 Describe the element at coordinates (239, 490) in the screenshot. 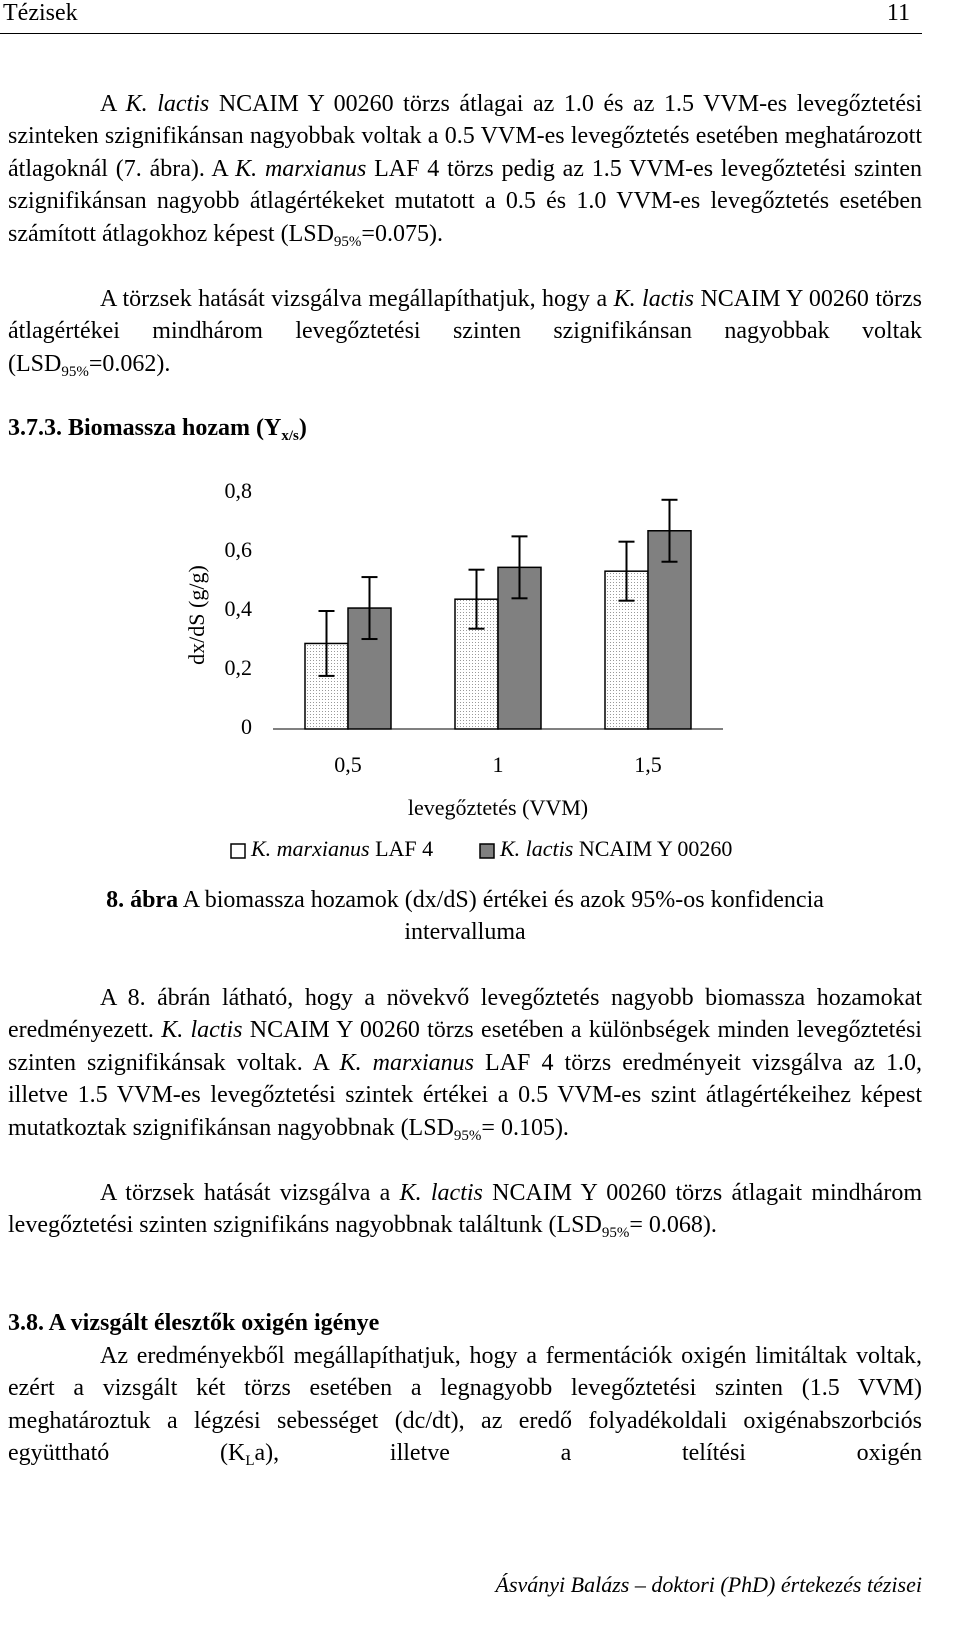

I see `y-tick-label: 0,8` at that location.